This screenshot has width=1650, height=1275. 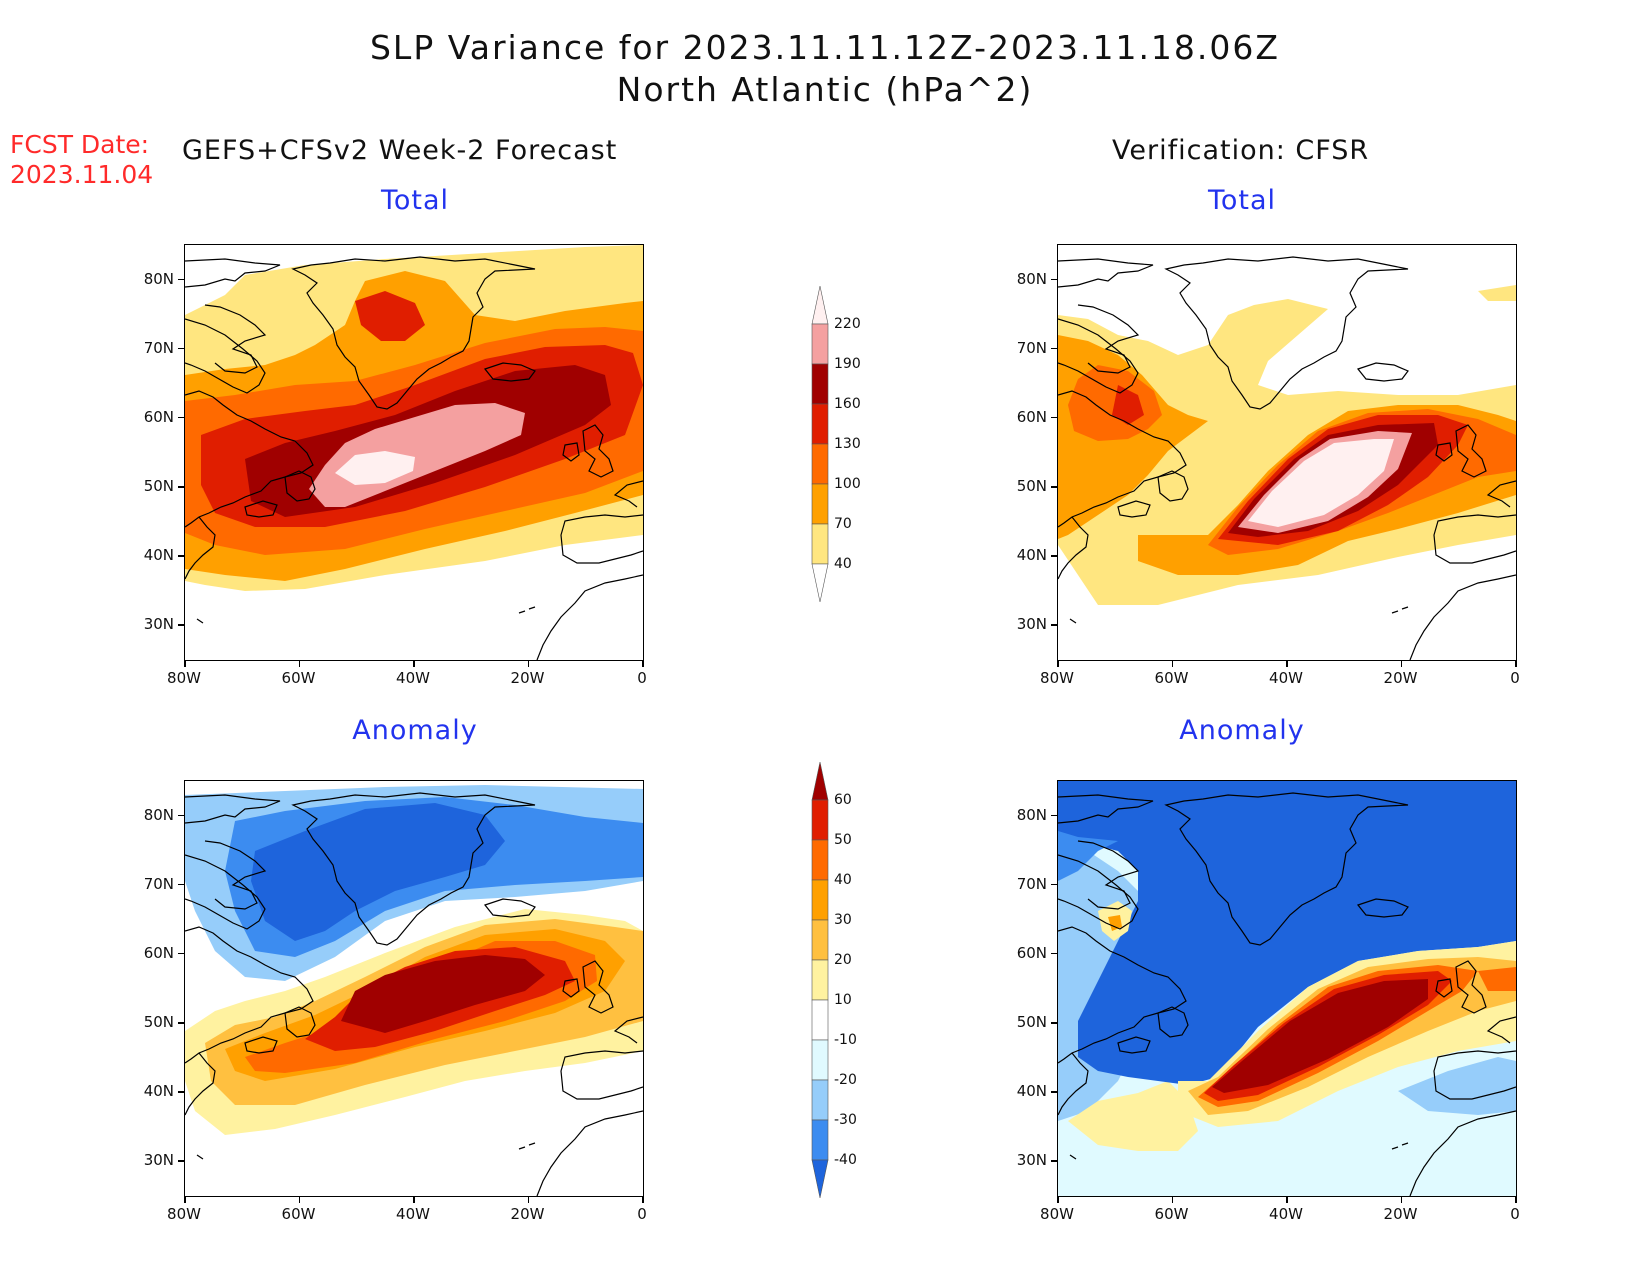 I want to click on forecast-anomaly-title: Anomaly, so click(x=415, y=730).